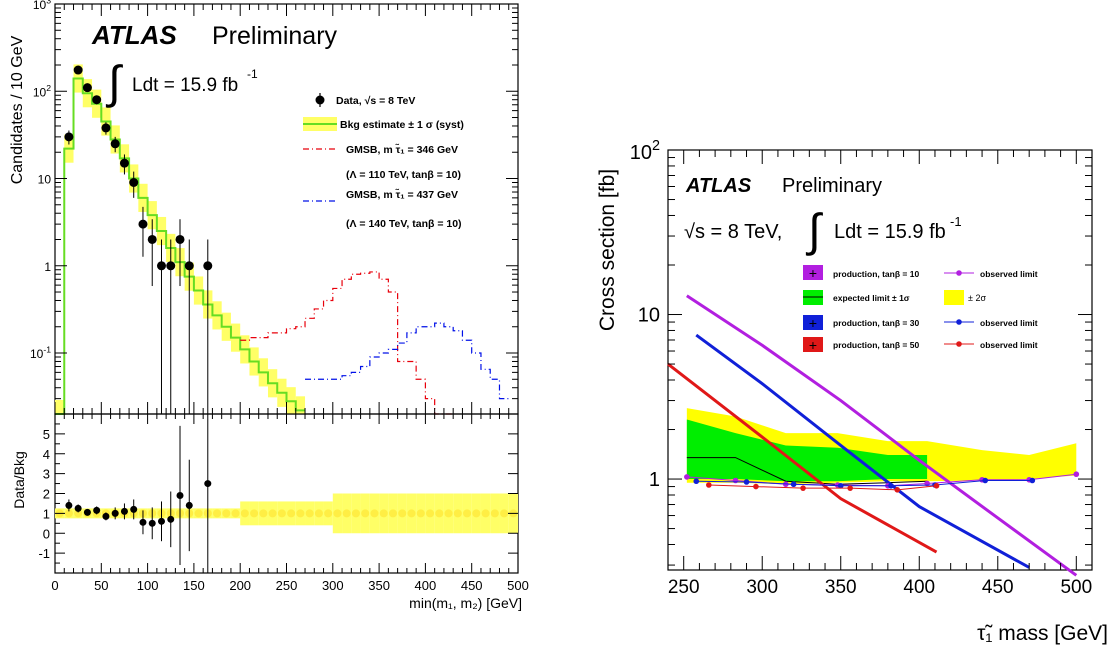  I want to click on x-tick-label: 450, so click(998, 587).